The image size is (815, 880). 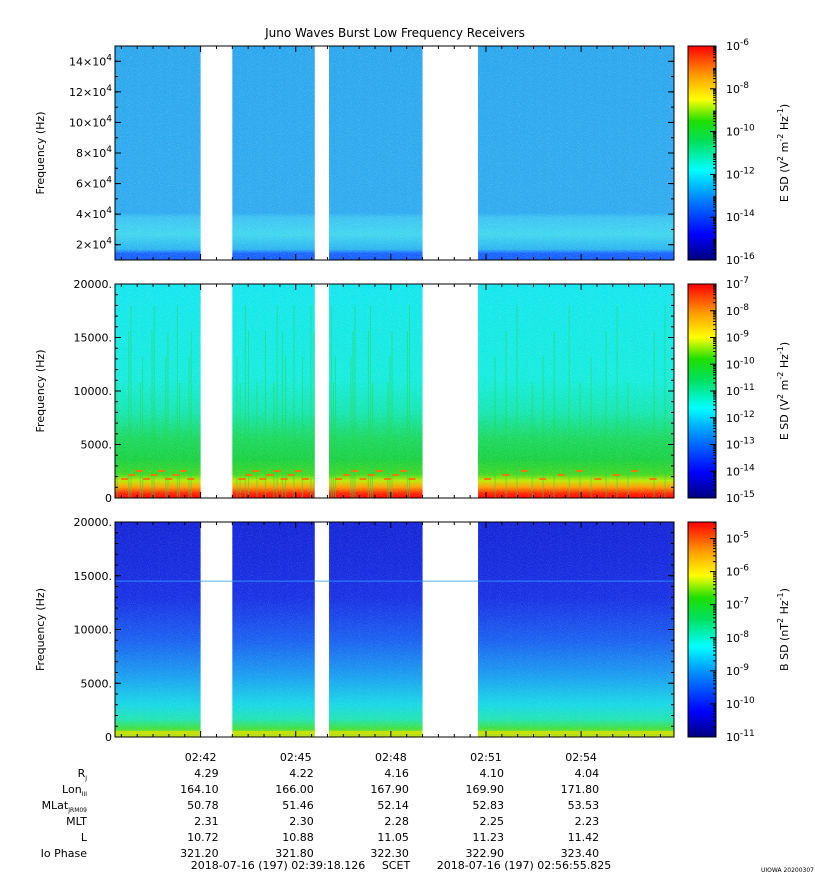 What do you see at coordinates (206, 773) in the screenshot?
I see `ephemeris-value: 4.29` at bounding box center [206, 773].